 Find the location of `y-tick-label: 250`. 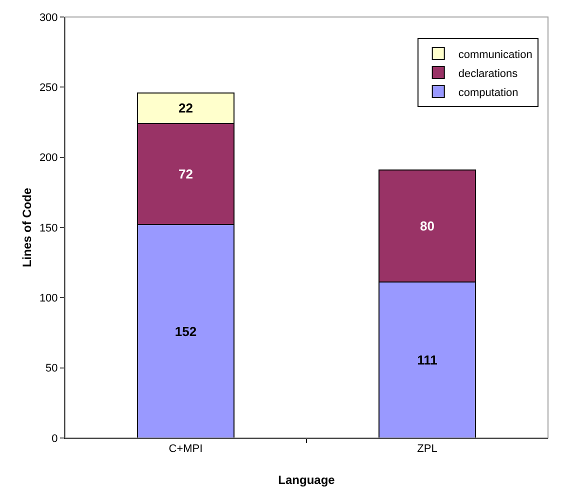

y-tick-label: 250 is located at coordinates (48, 88).